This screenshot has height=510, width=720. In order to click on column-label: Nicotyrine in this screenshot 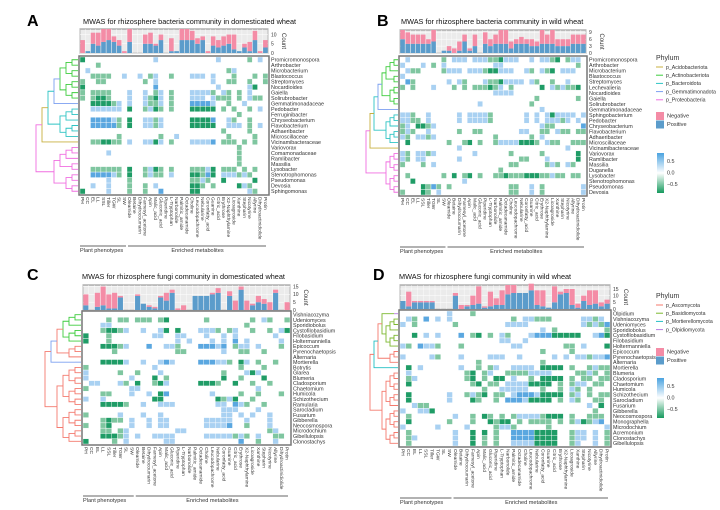, I will do `click(249, 208)`.